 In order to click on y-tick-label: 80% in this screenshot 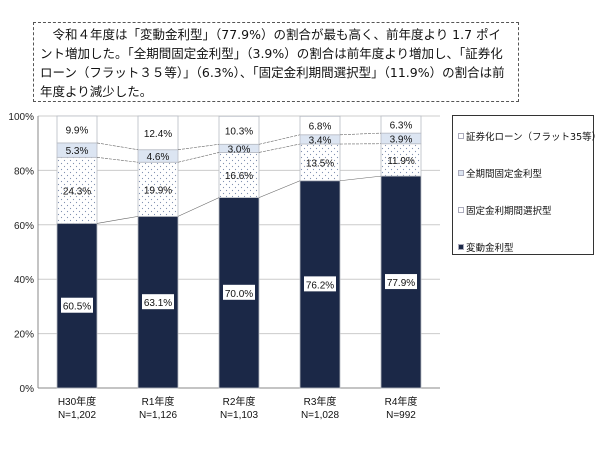, I will do `click(24, 171)`.